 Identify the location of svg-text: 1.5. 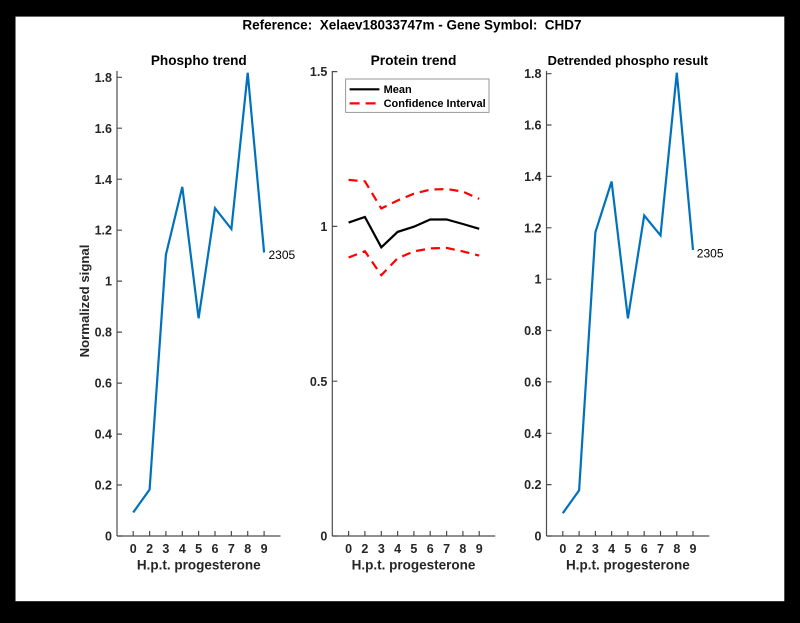
(318, 72).